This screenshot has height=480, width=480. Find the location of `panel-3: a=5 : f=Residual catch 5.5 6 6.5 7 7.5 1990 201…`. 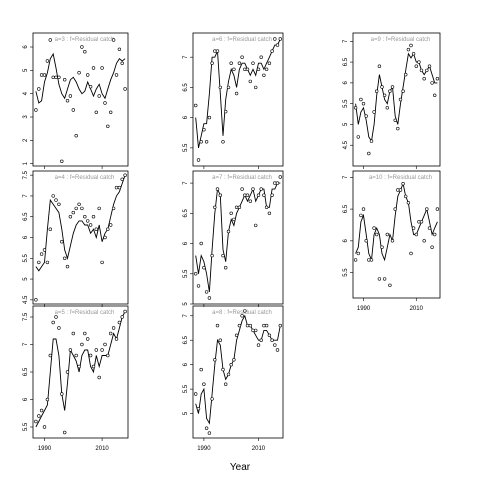

panel-3: a=5 : f=Residual catch 5.5 6 6.5 7 7.5 1990 201… is located at coordinates (76, 378).